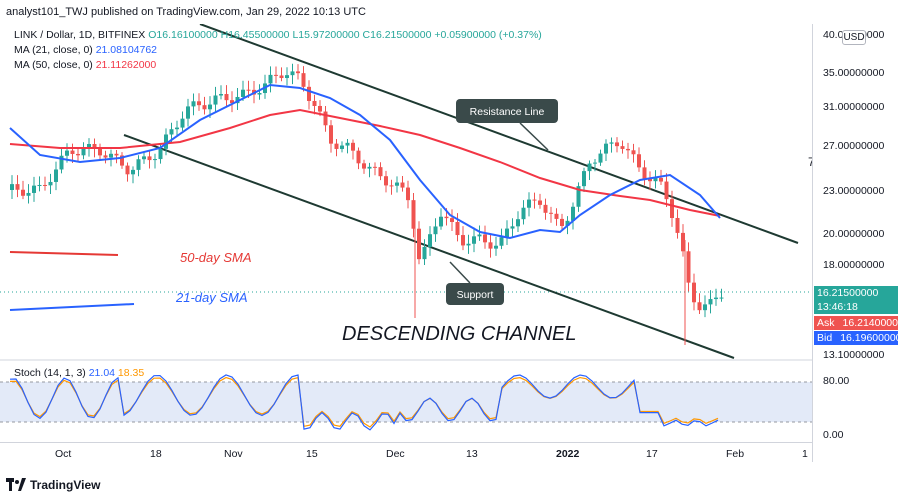  I want to click on stoch-axis-0: 0.00, so click(833, 435).